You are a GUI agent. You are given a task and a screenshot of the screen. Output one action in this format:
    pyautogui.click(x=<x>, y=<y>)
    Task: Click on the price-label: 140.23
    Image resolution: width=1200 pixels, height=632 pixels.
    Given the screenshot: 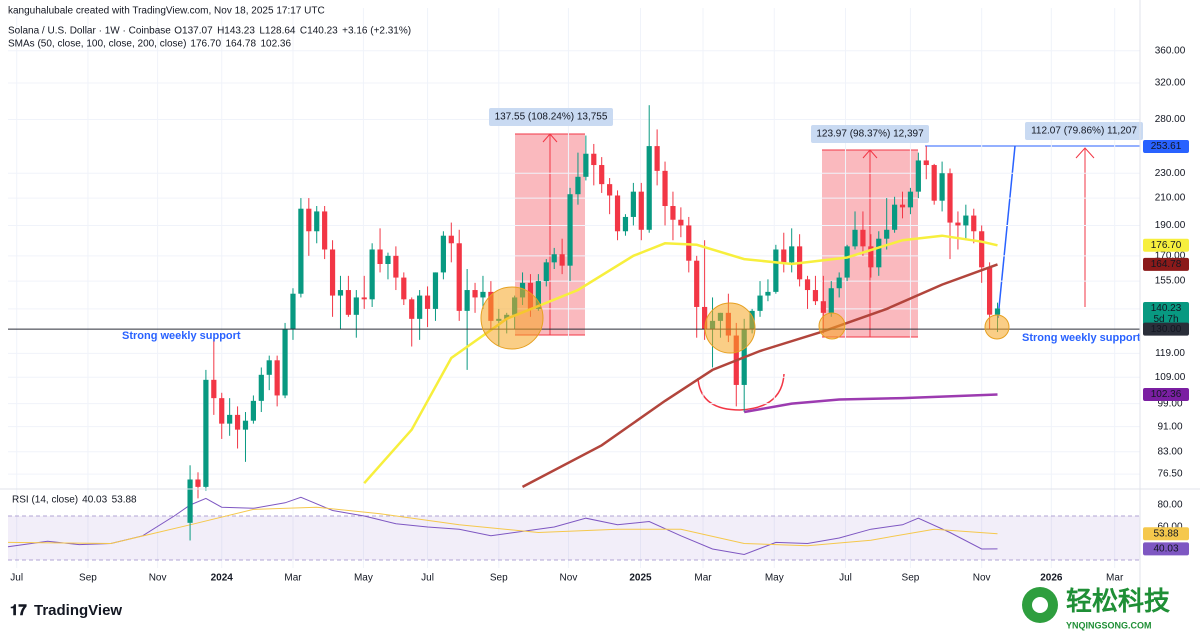 What is the action you would take?
    pyautogui.click(x=1166, y=308)
    